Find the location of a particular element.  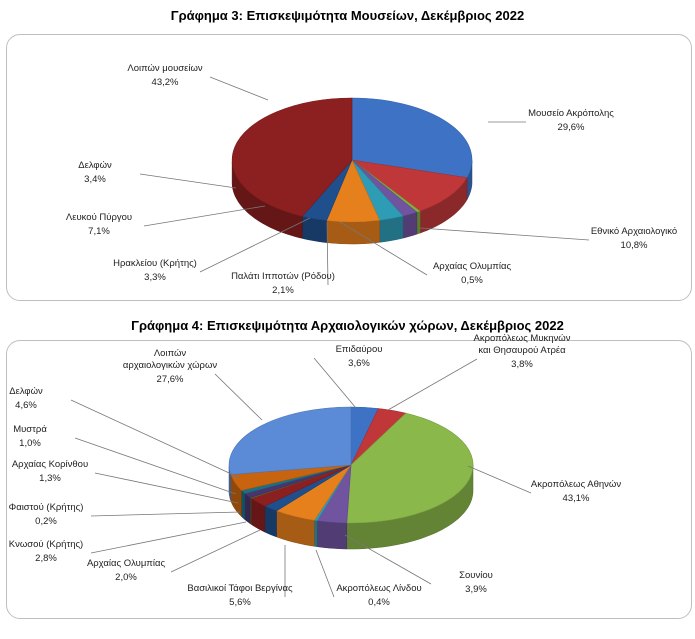

slice-side-μυστρά is located at coordinates (243, 505).